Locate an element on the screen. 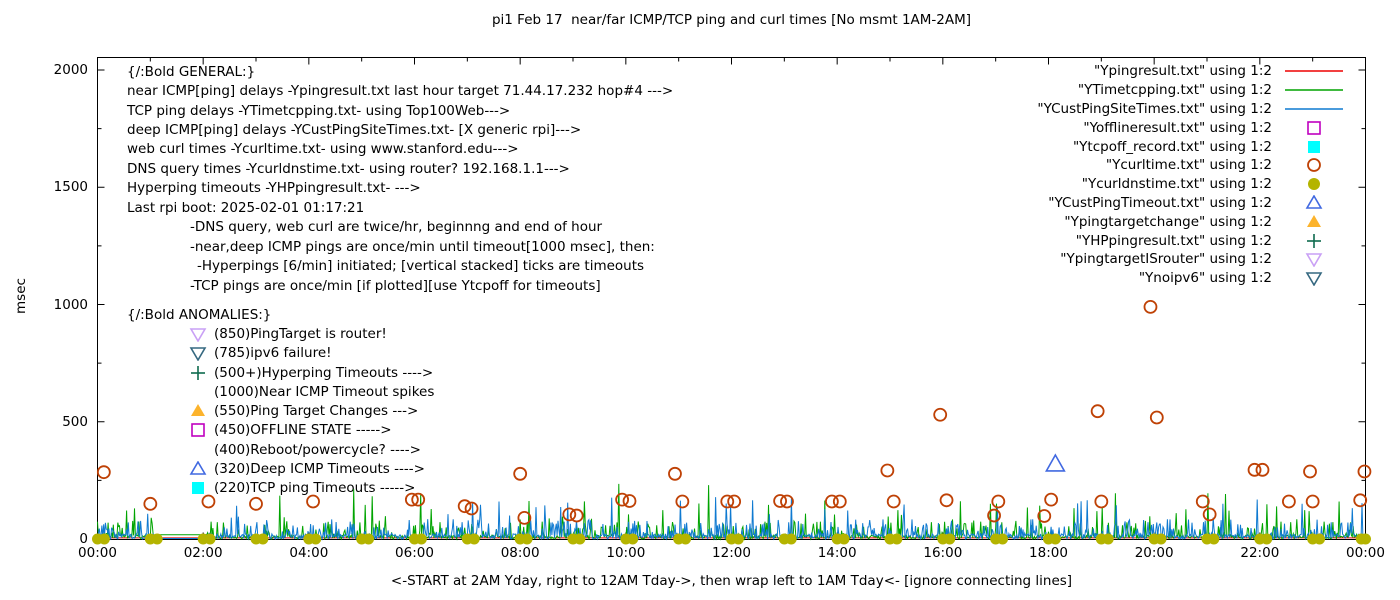 Image resolution: width=1400 pixels, height=600 pixels. square-filled-icon is located at coordinates (1314, 146).